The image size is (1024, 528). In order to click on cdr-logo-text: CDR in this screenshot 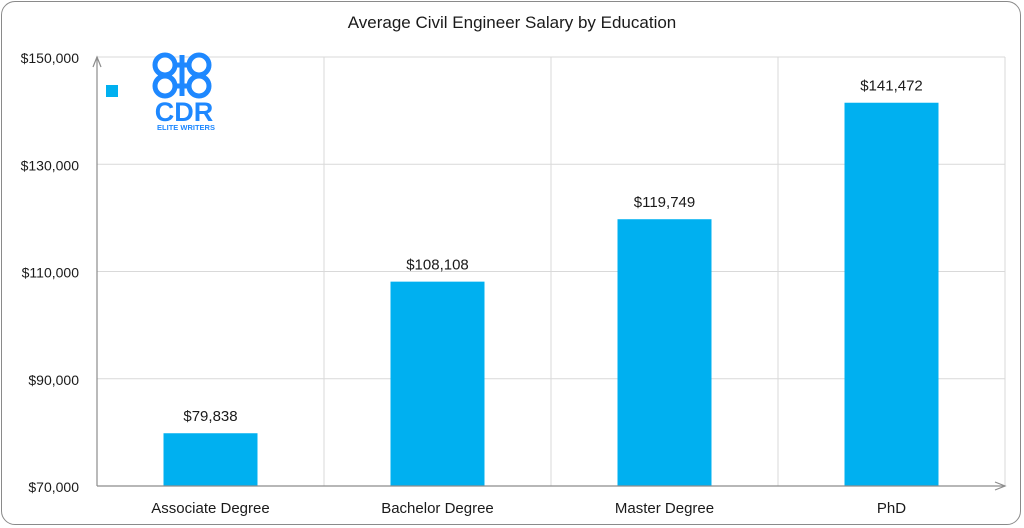, I will do `click(184, 112)`.